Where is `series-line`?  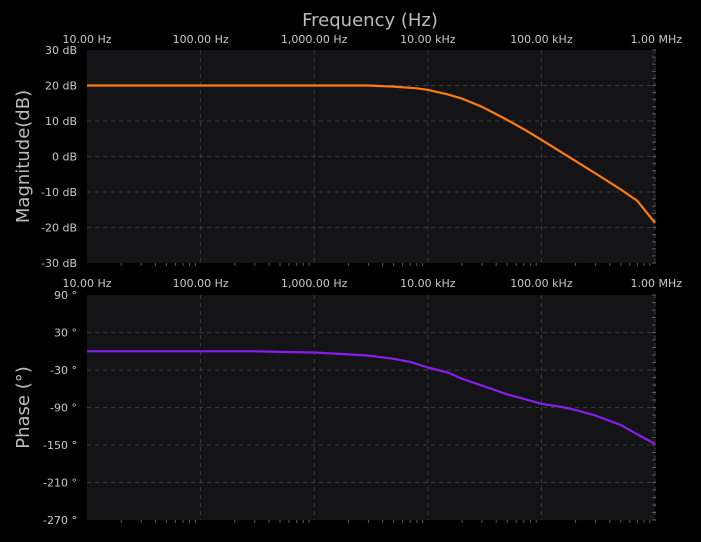
series-line is located at coordinates (371, 397).